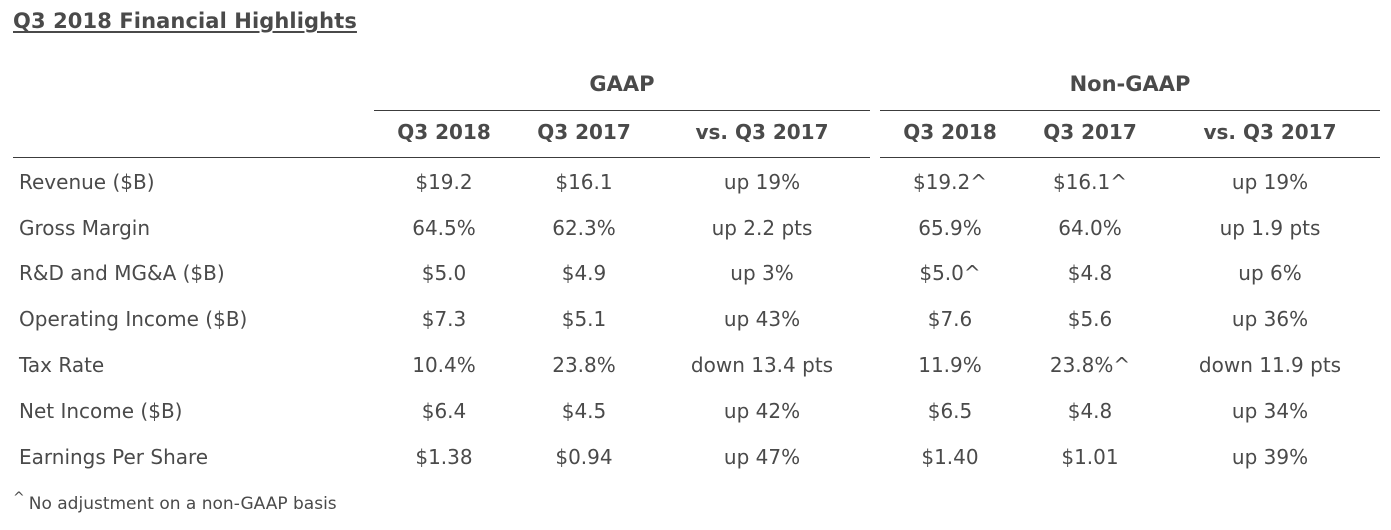 The height and width of the screenshot is (530, 1391). What do you see at coordinates (762, 365) in the screenshot?
I see `gaap-change-value: down 13.4 pts` at bounding box center [762, 365].